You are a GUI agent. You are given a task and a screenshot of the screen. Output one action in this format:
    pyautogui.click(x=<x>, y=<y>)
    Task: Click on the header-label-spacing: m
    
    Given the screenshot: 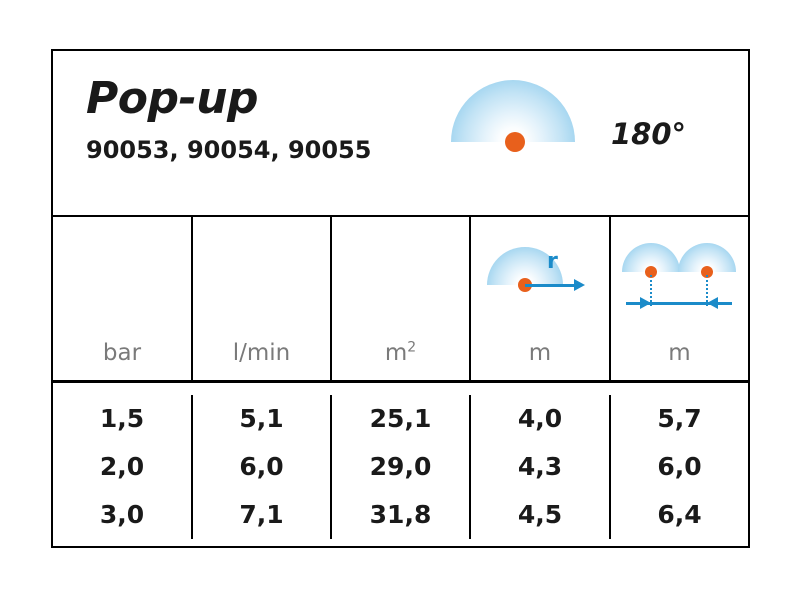 What is the action you would take?
    pyautogui.click(x=679, y=353)
    